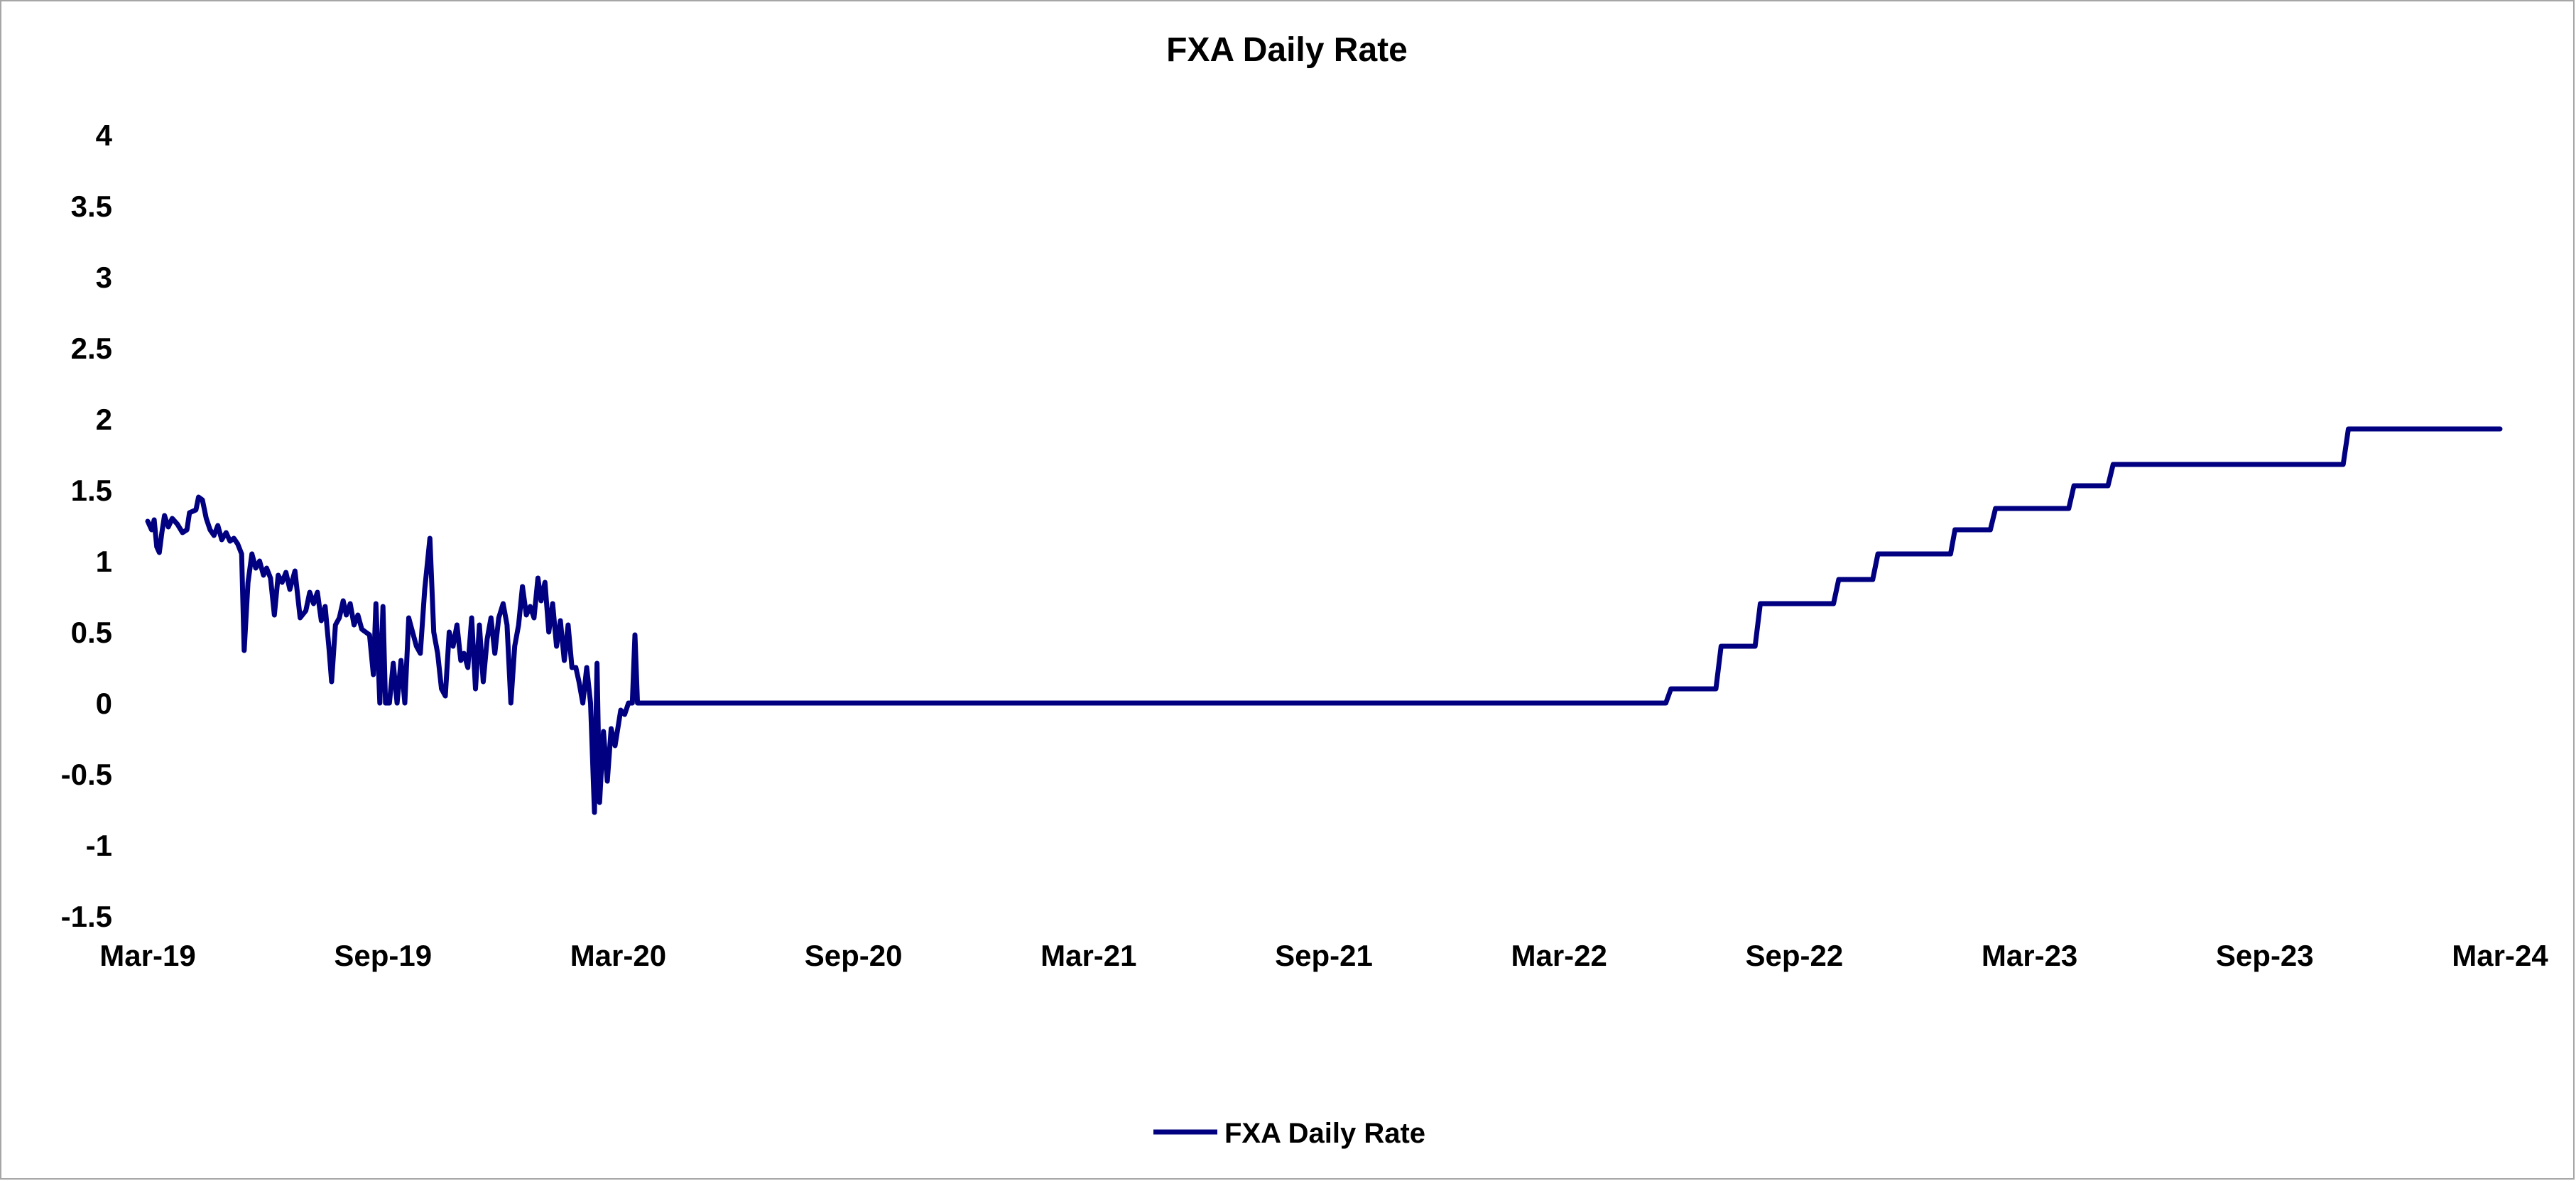 Image resolution: width=2576 pixels, height=1181 pixels. What do you see at coordinates (2500, 955) in the screenshot?
I see `x-tick-label: Mar-24` at bounding box center [2500, 955].